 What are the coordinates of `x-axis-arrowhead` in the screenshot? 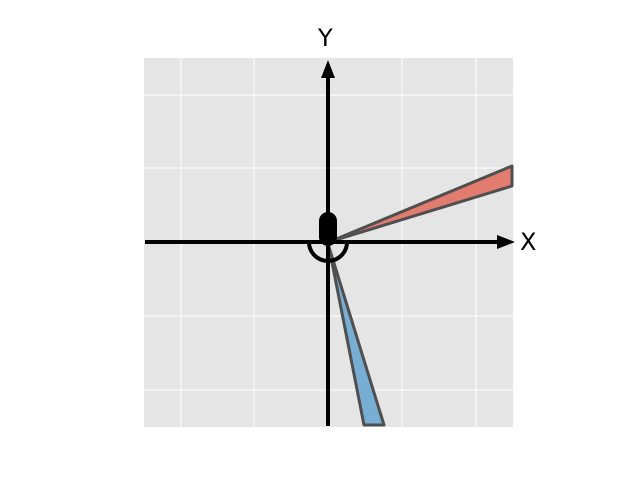 It's located at (506, 242).